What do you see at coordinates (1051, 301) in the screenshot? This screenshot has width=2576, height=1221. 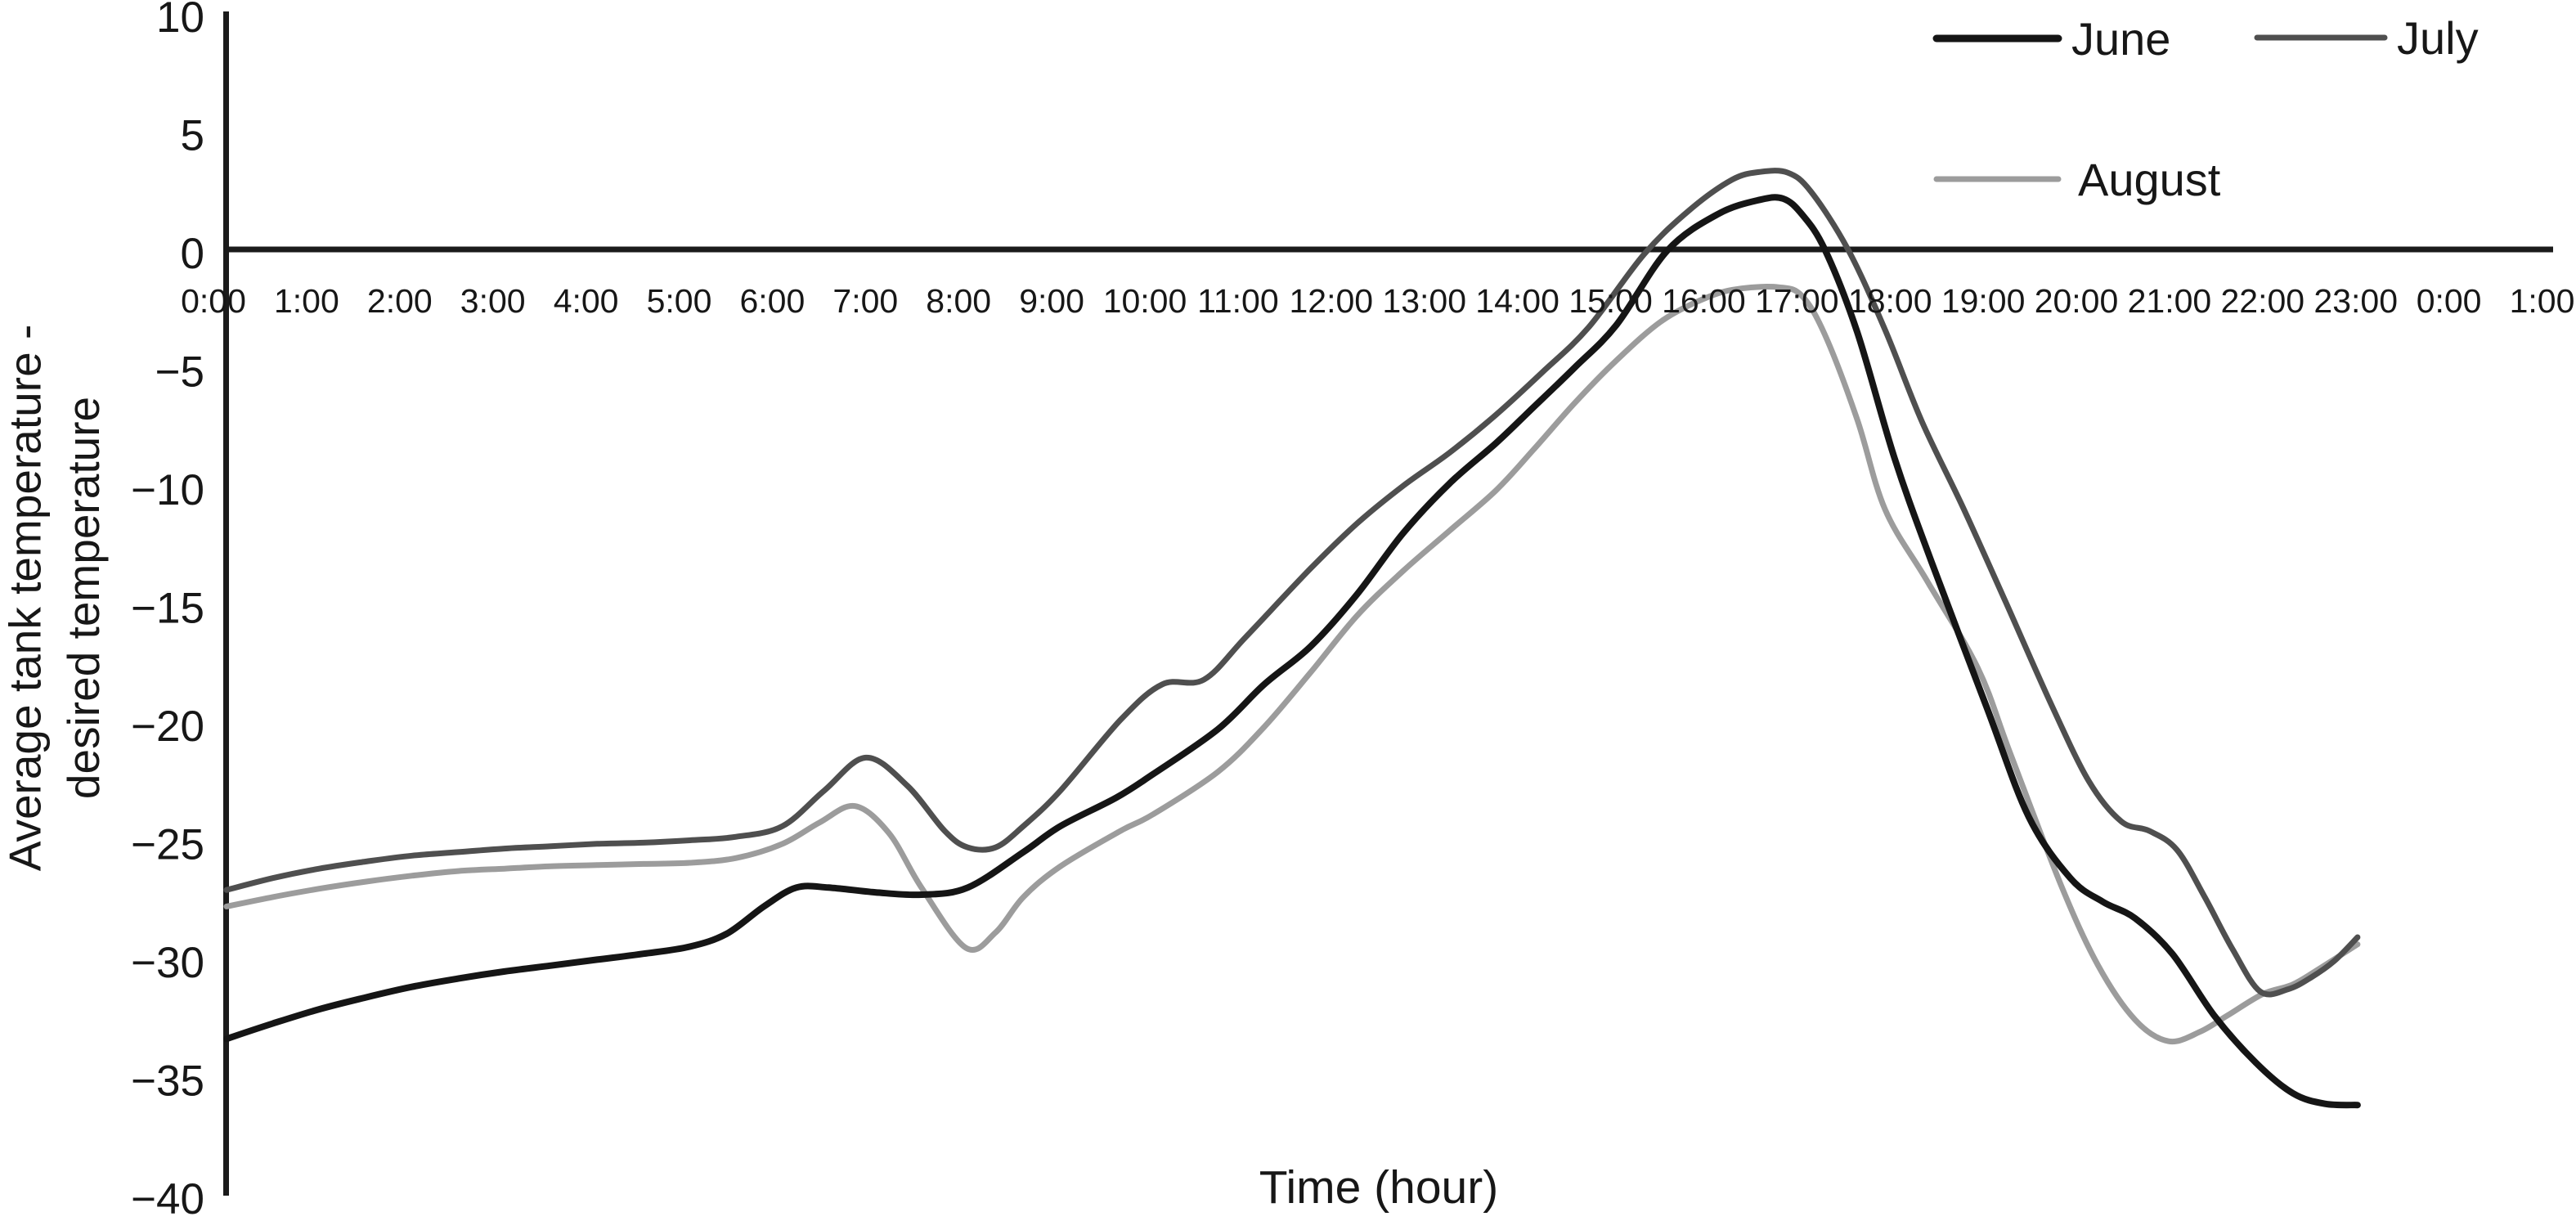 I see `svg-text: 9:00` at bounding box center [1051, 301].